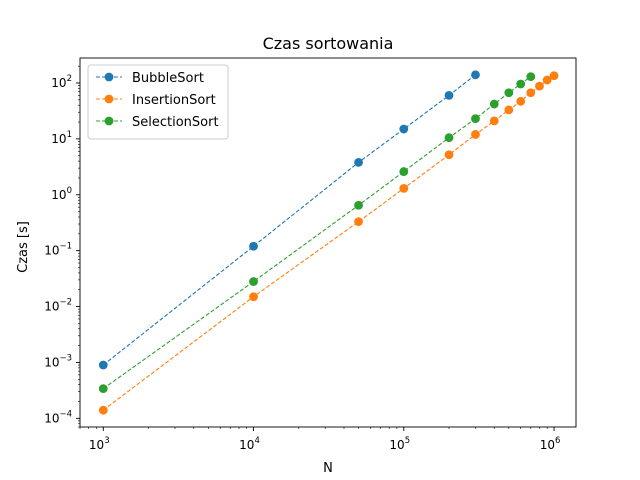  I want to click on legend-box, so click(158, 102).